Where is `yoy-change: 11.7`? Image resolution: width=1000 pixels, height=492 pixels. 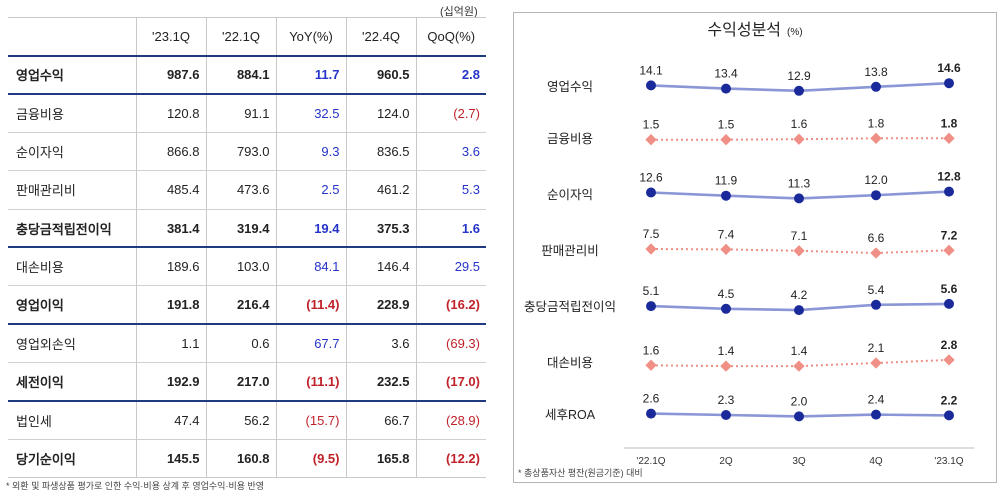
yoy-change: 11.7 is located at coordinates (311, 74).